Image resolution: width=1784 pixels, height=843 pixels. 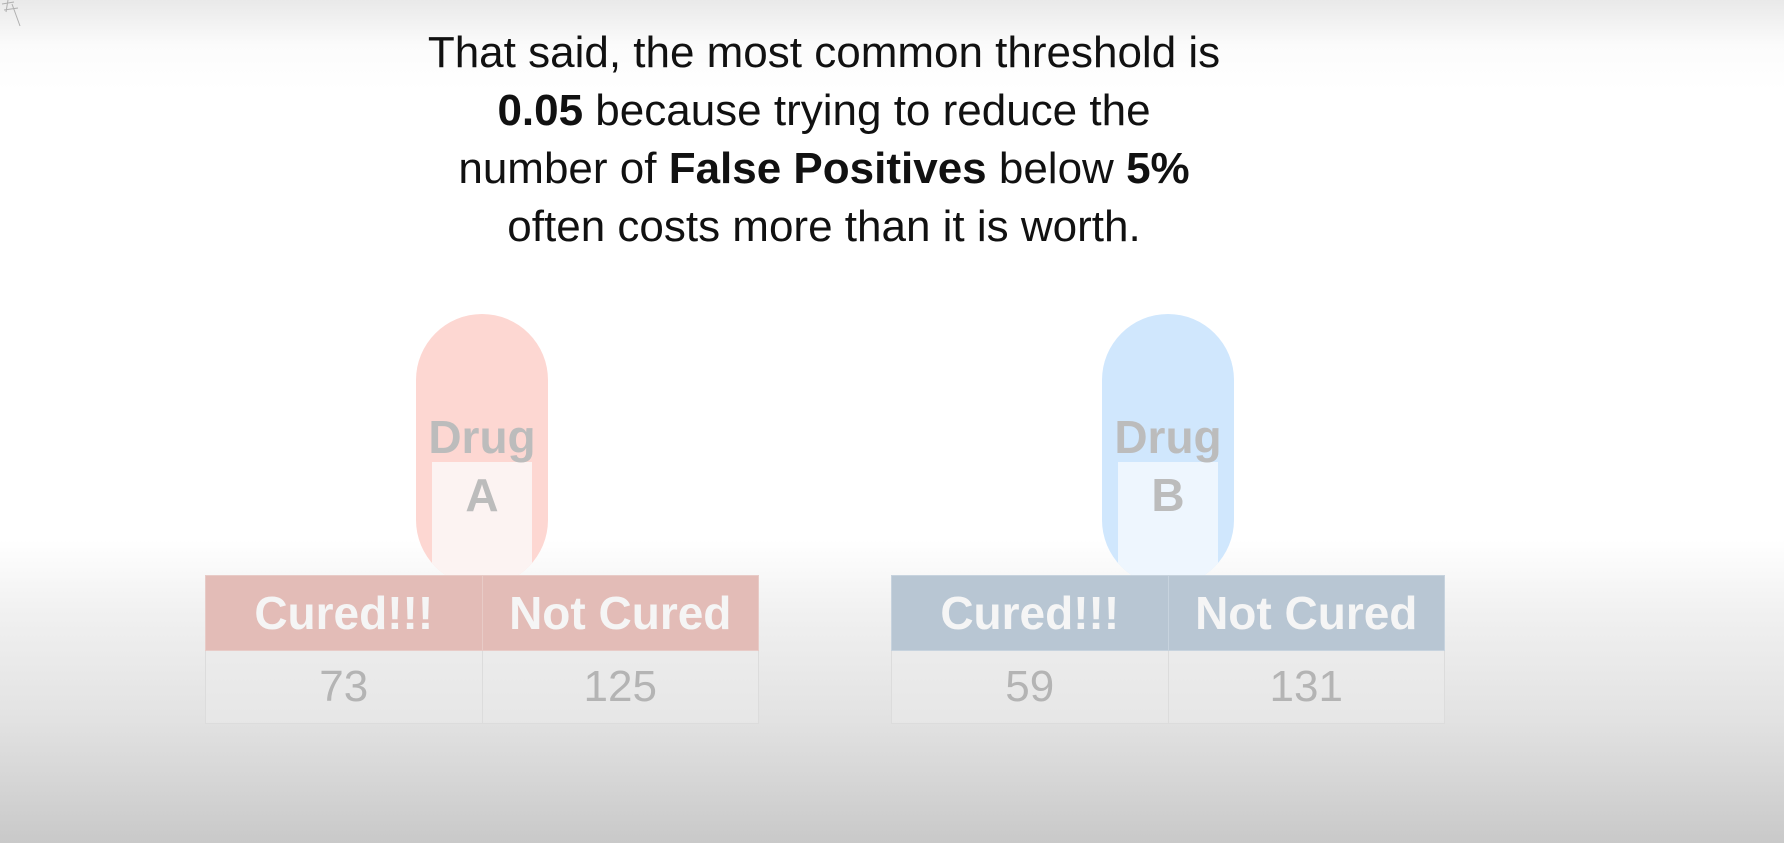 I want to click on caption-line-1: That said, the most common threshold is, so click(x=824, y=52).